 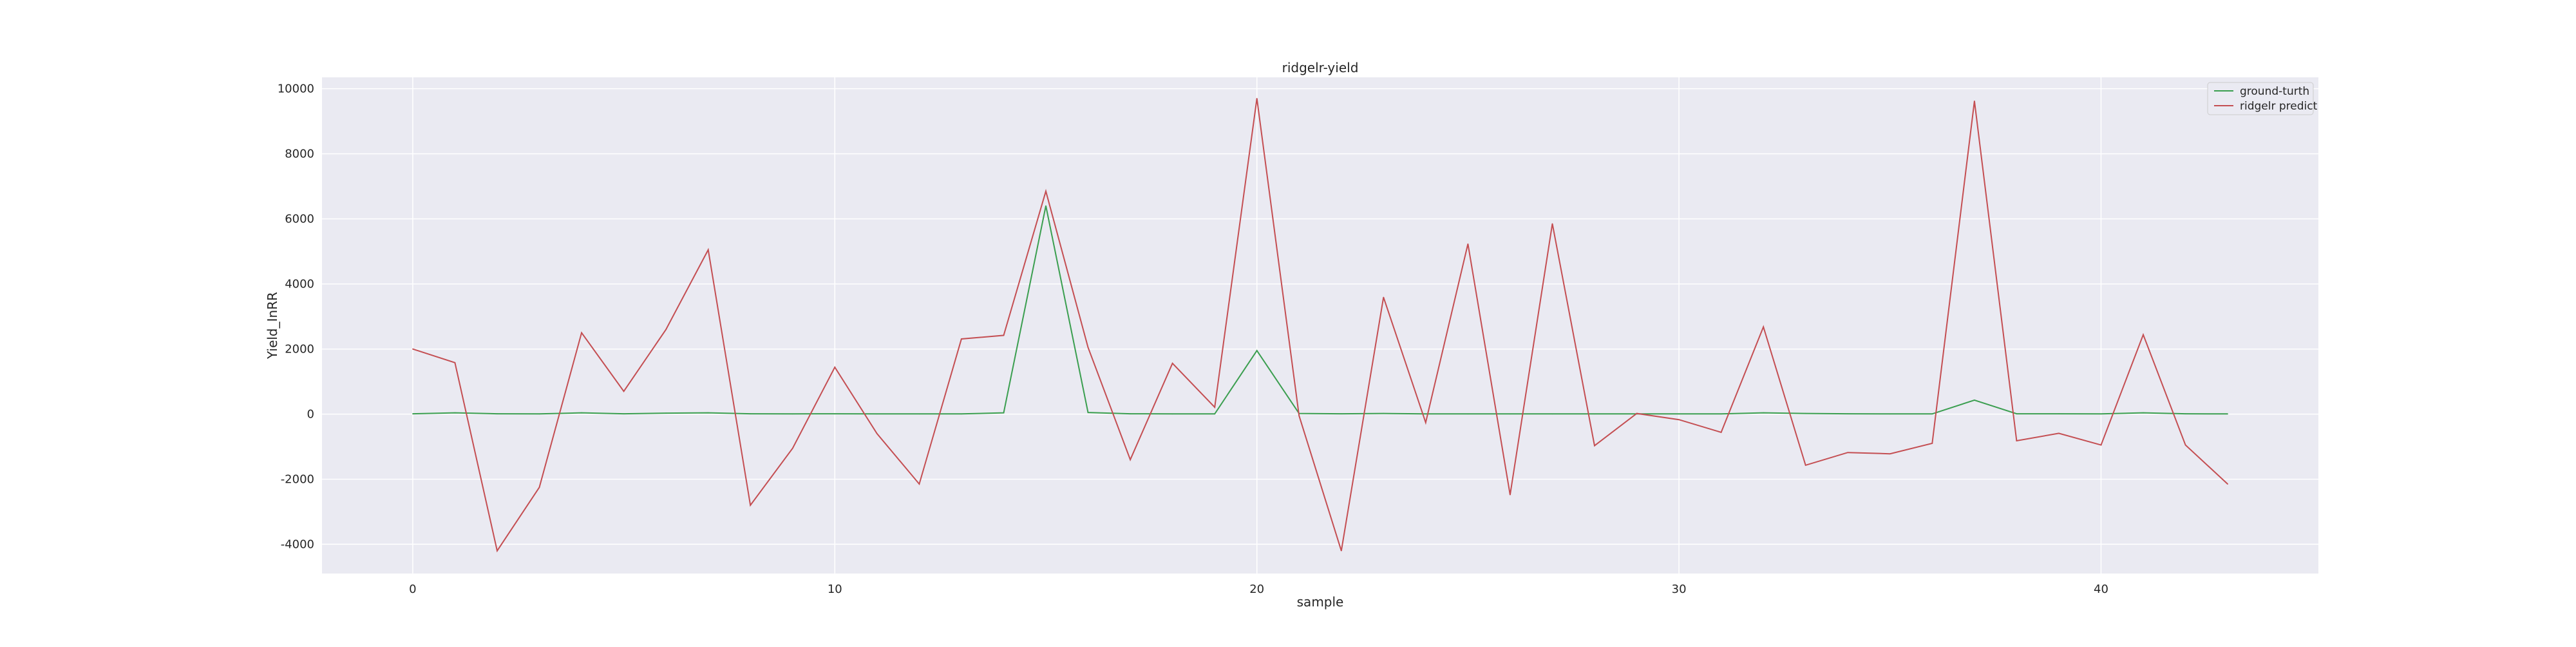 I want to click on x-tick-label: 20, so click(x=1256, y=589).